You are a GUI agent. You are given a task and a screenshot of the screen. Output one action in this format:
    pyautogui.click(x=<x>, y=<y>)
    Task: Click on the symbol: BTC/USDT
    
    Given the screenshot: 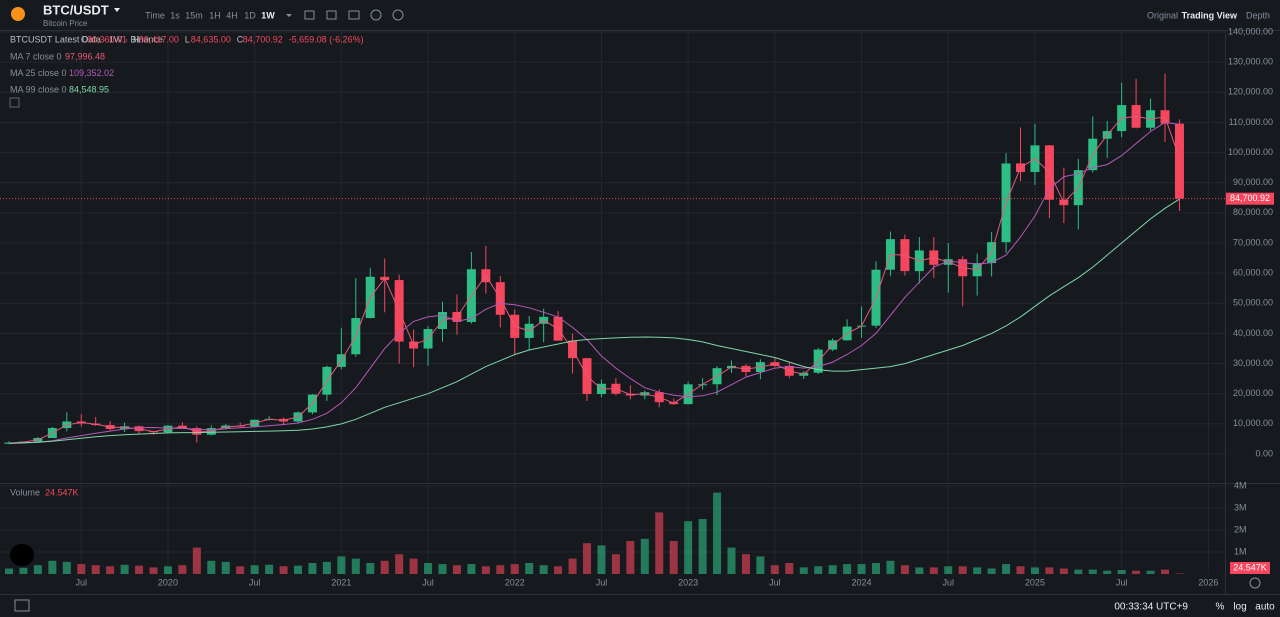 What is the action you would take?
    pyautogui.click(x=76, y=9)
    